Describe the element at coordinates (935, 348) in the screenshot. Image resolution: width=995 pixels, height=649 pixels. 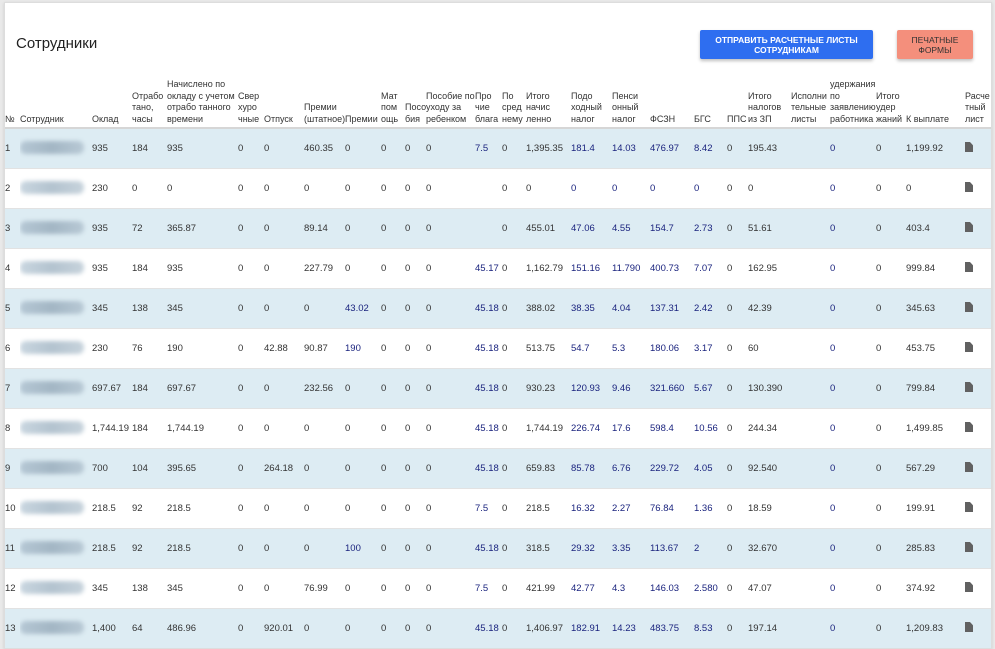
I see `table-cell: 453.75` at that location.